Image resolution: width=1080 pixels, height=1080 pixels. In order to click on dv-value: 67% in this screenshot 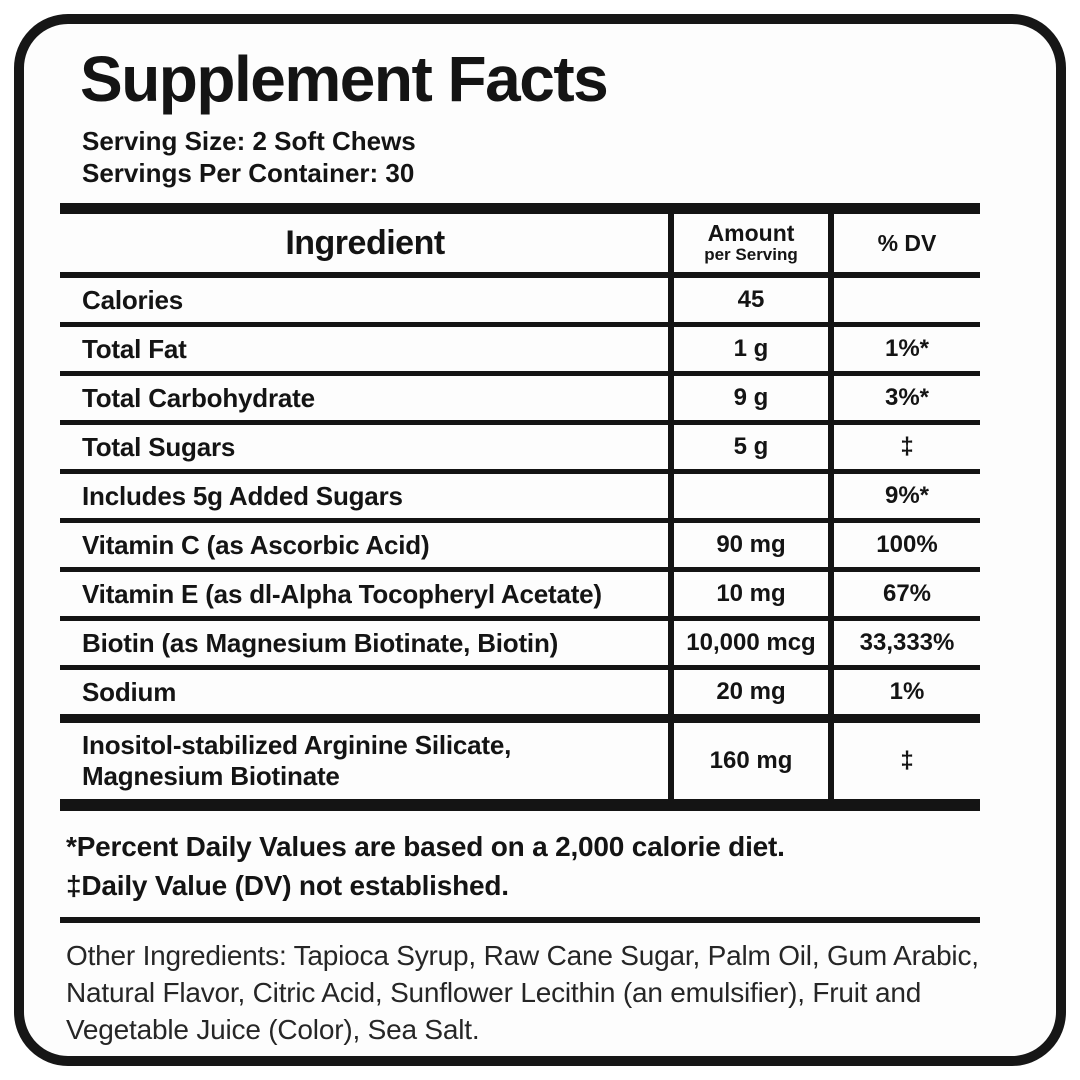, I will do `click(907, 594)`.